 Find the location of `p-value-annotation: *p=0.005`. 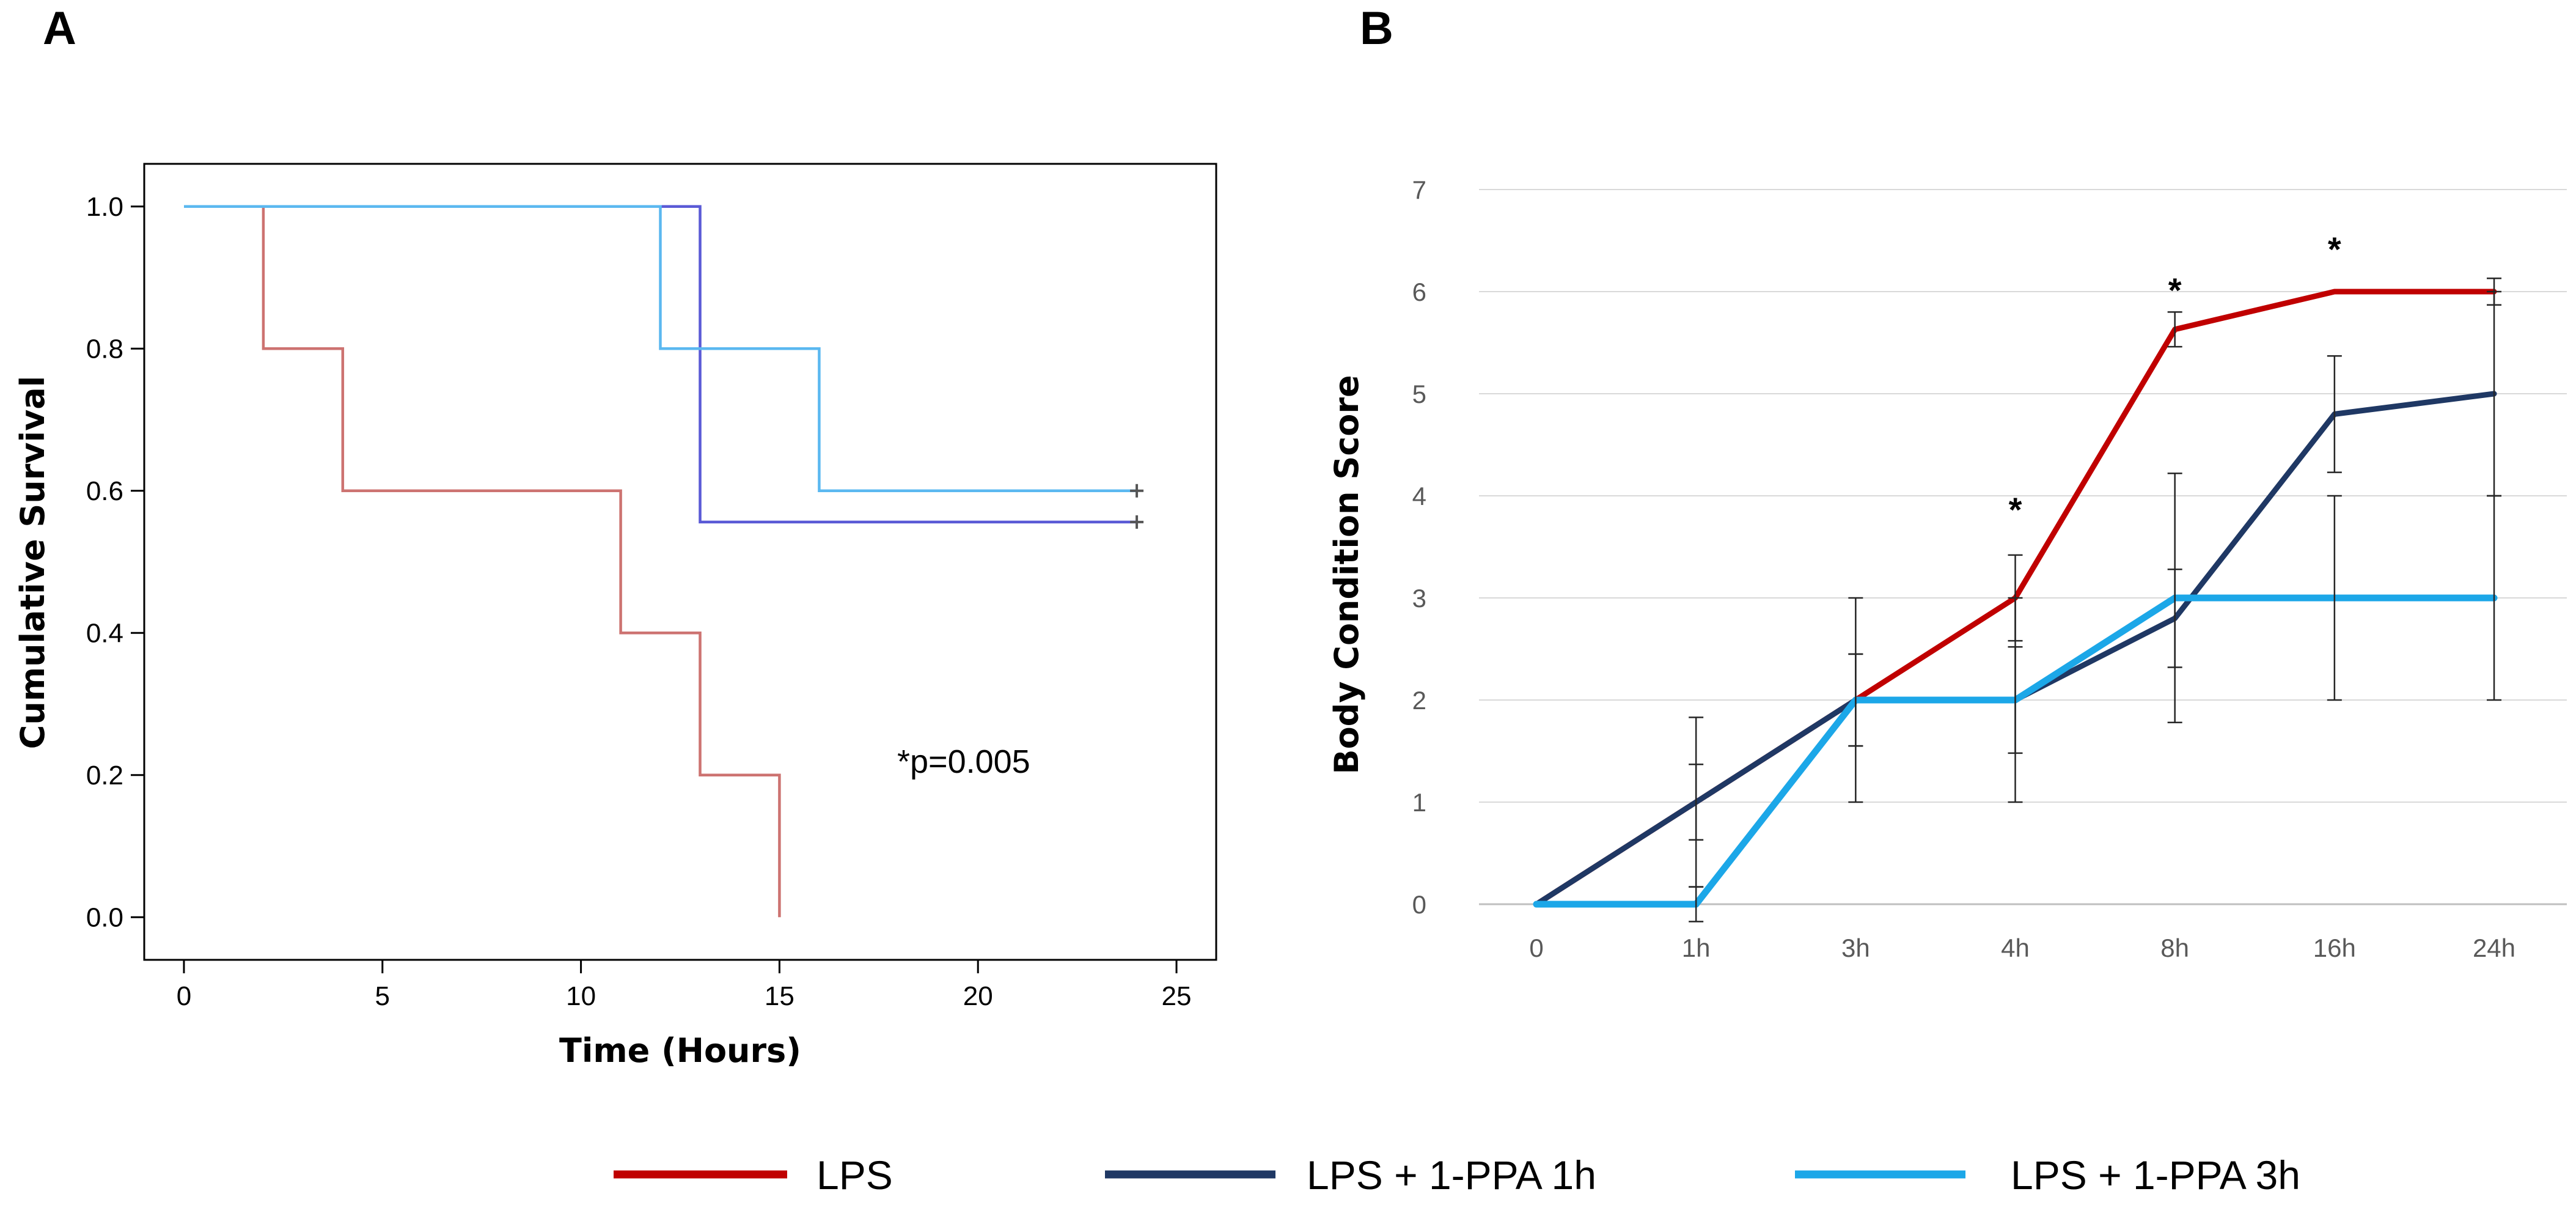

p-value-annotation: *p=0.005 is located at coordinates (963, 762).